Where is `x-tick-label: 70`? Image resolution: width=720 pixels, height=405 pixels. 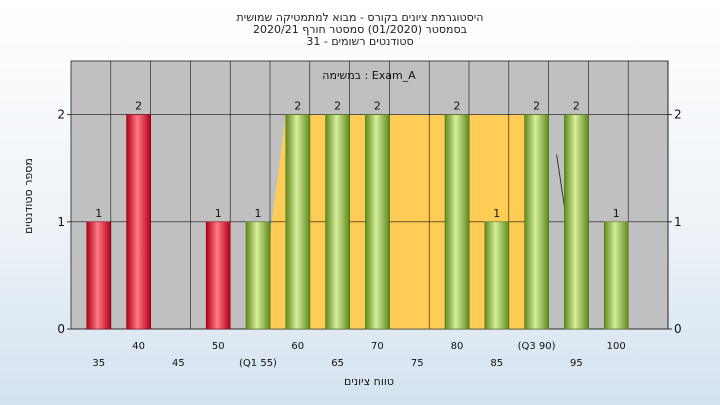
x-tick-label: 70 is located at coordinates (377, 346).